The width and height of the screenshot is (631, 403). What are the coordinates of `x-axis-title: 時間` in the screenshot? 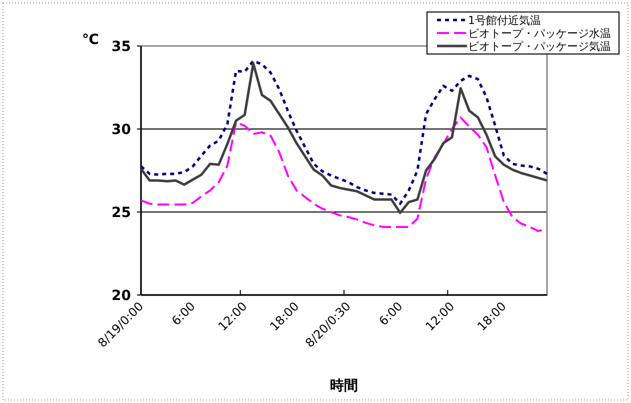 It's located at (344, 386).